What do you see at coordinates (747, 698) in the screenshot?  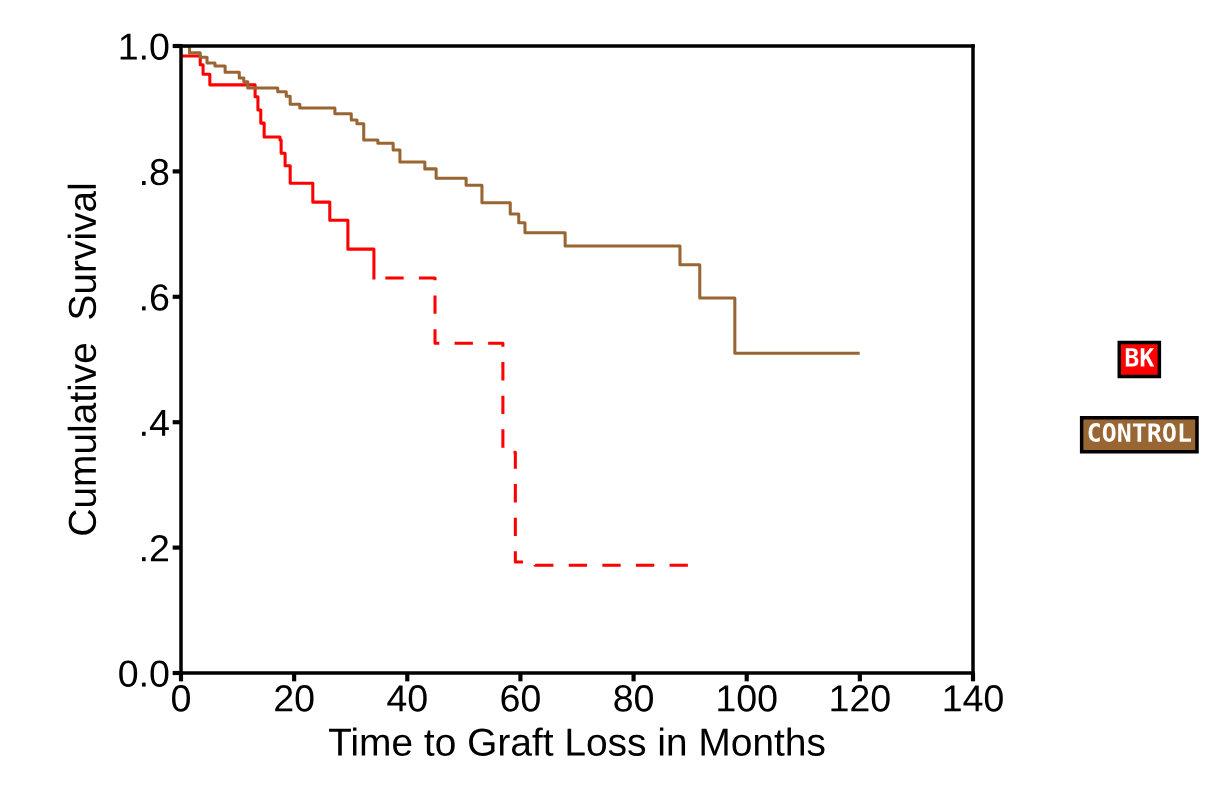 I see `x-tick-label: 100` at bounding box center [747, 698].